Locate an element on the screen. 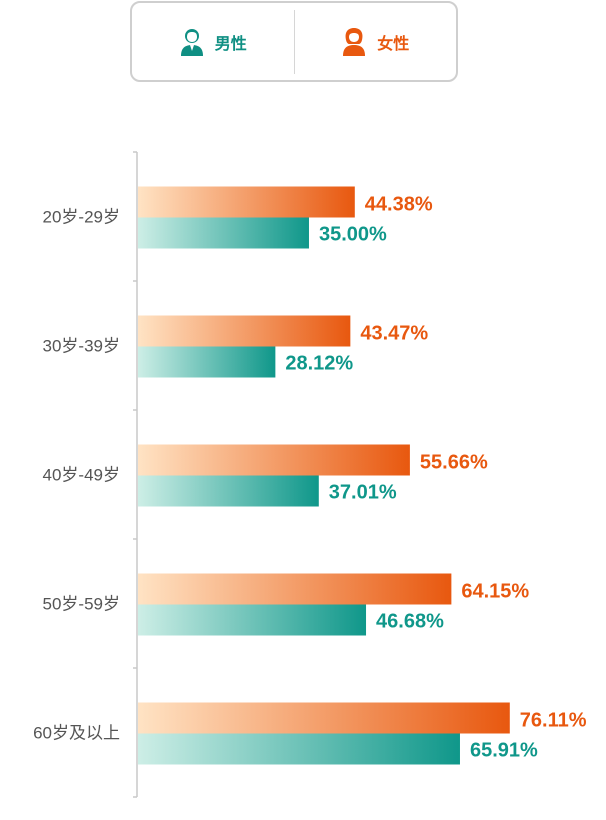  value-label-female: 43.47% is located at coordinates (394, 334).